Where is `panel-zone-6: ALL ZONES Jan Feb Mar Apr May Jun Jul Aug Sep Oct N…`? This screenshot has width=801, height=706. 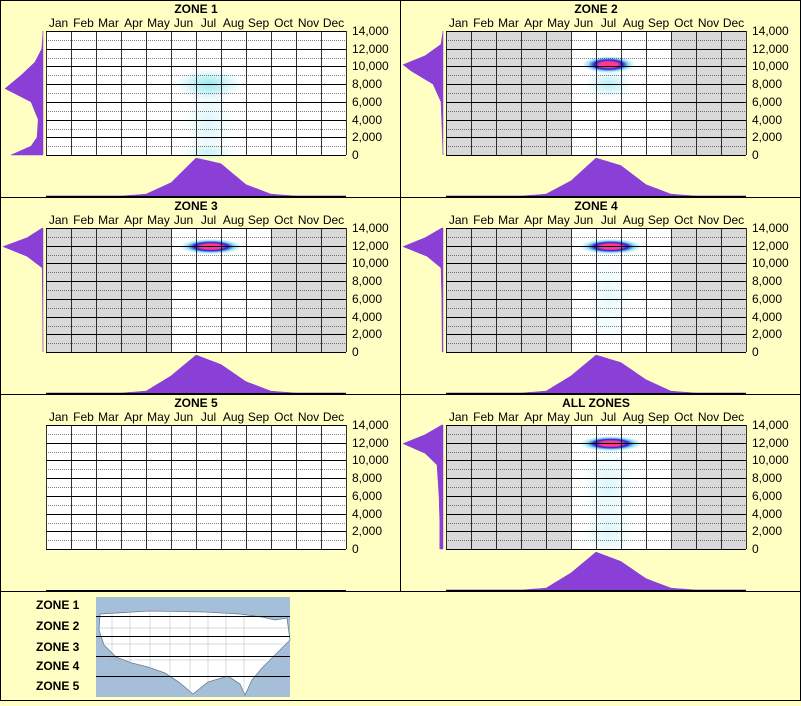 panel-zone-6: ALL ZONES Jan Feb Mar Apr May Jun Jul Aug Sep Oct N… is located at coordinates (600, 493).